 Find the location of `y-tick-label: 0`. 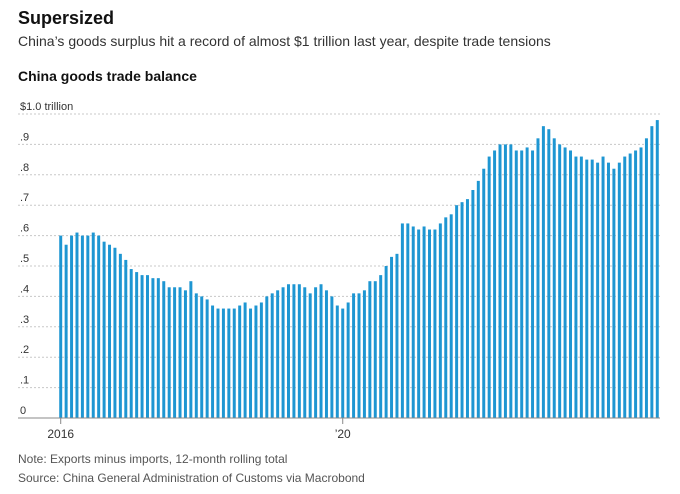

y-tick-label: 0 is located at coordinates (23, 411).